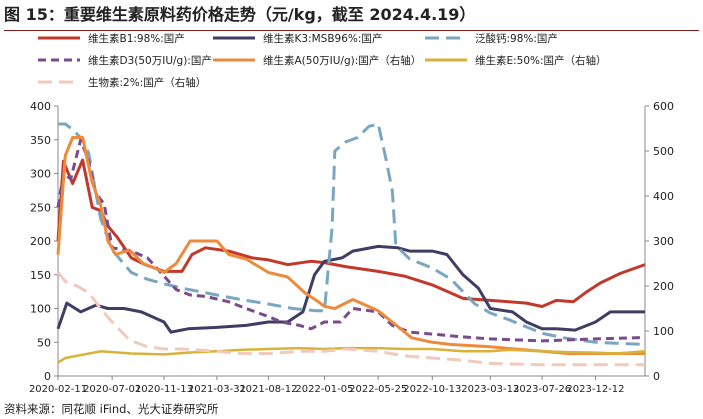 This screenshot has height=419, width=703. What do you see at coordinates (663, 151) in the screenshot?
I see `y-right-tick-label: 500` at bounding box center [663, 151].